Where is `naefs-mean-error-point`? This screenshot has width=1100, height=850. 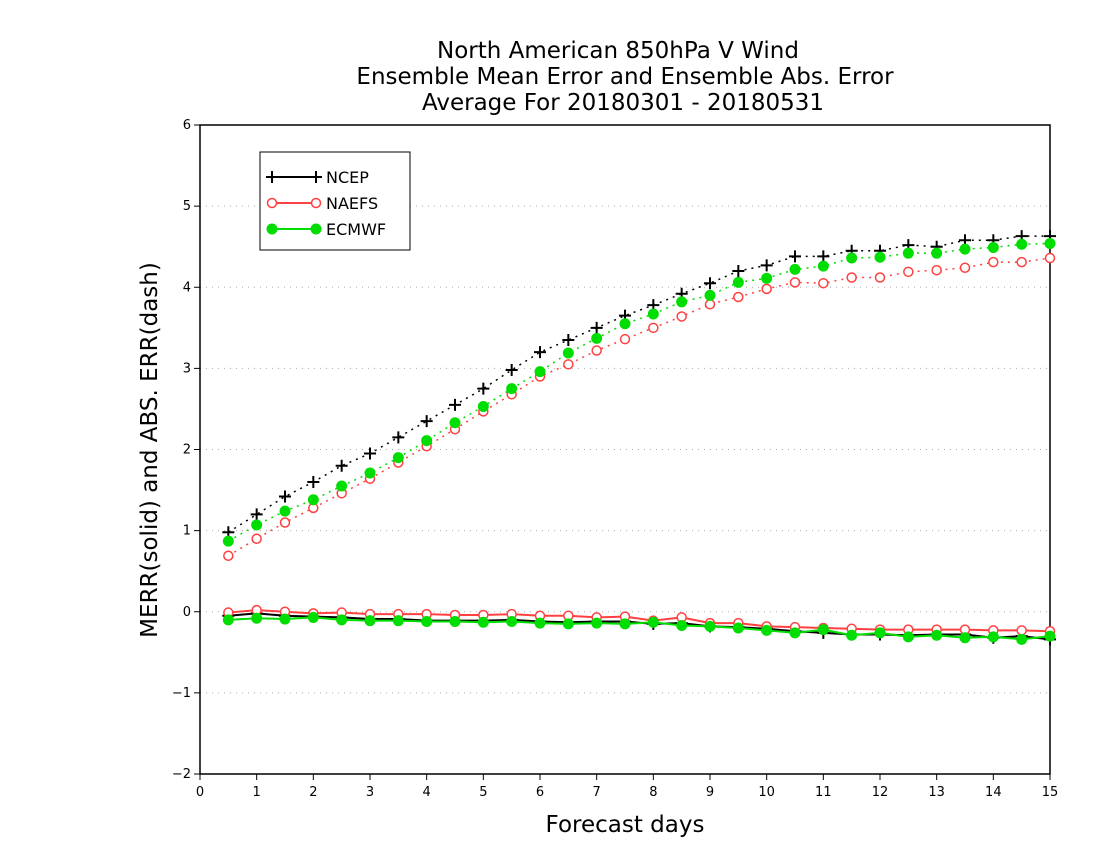 naefs-mean-error-point is located at coordinates (1021, 630).